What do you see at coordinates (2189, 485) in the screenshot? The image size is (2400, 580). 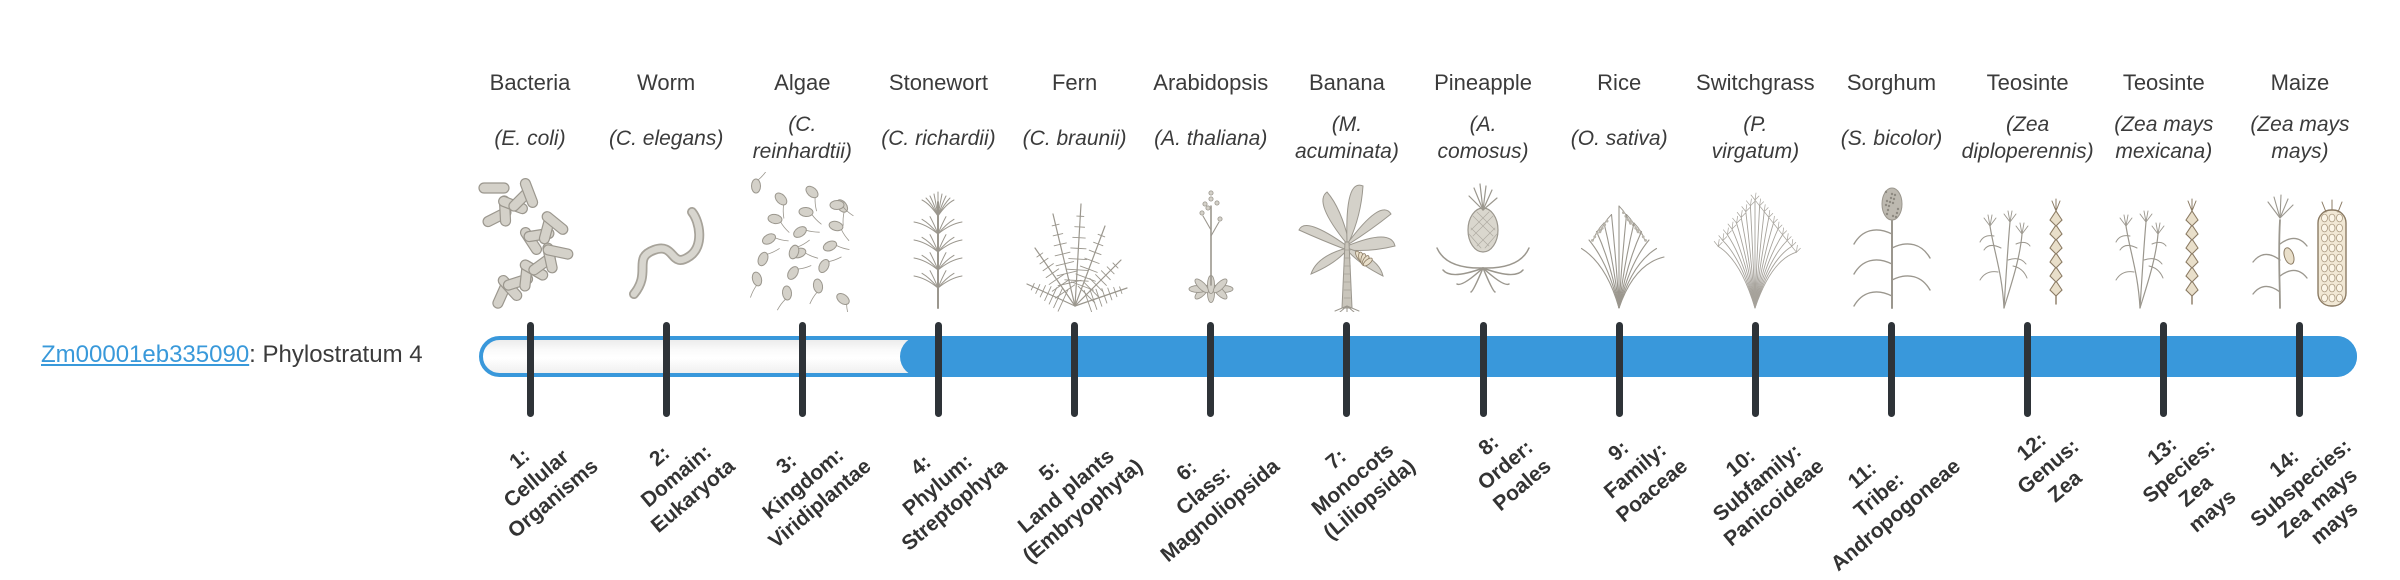 I see `stratum-label-text: 13: Species: Zea mays` at bounding box center [2189, 485].